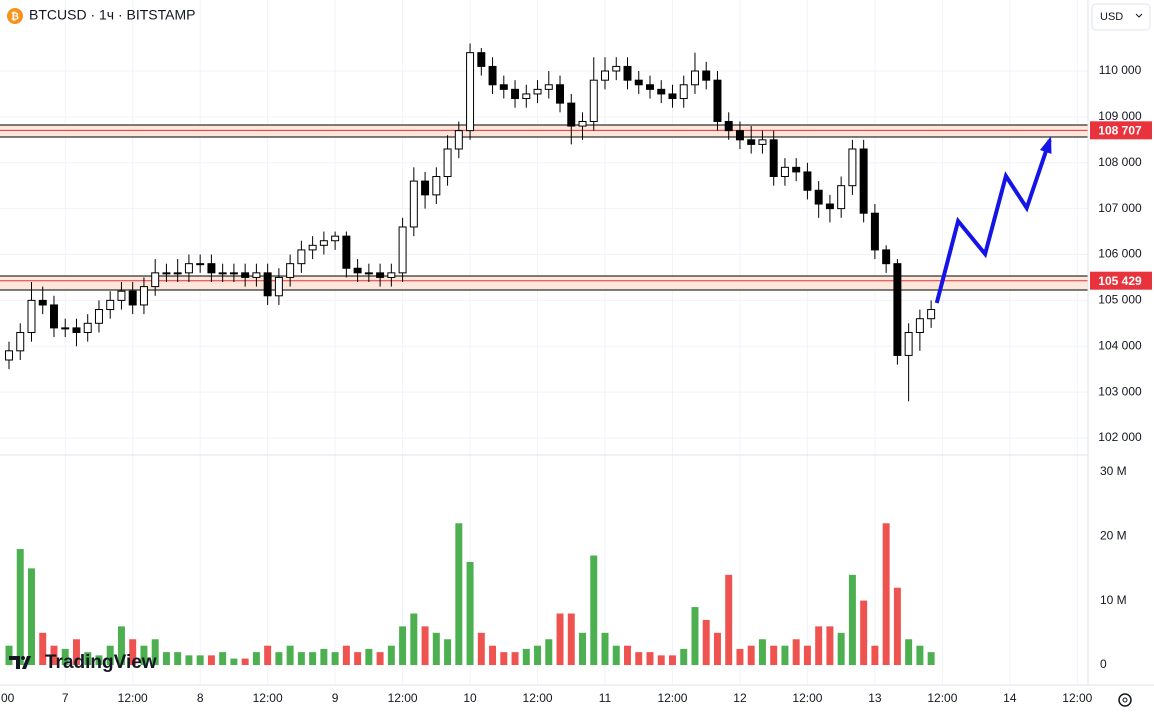  I want to click on y-tick-label: 107 000, so click(1120, 208).